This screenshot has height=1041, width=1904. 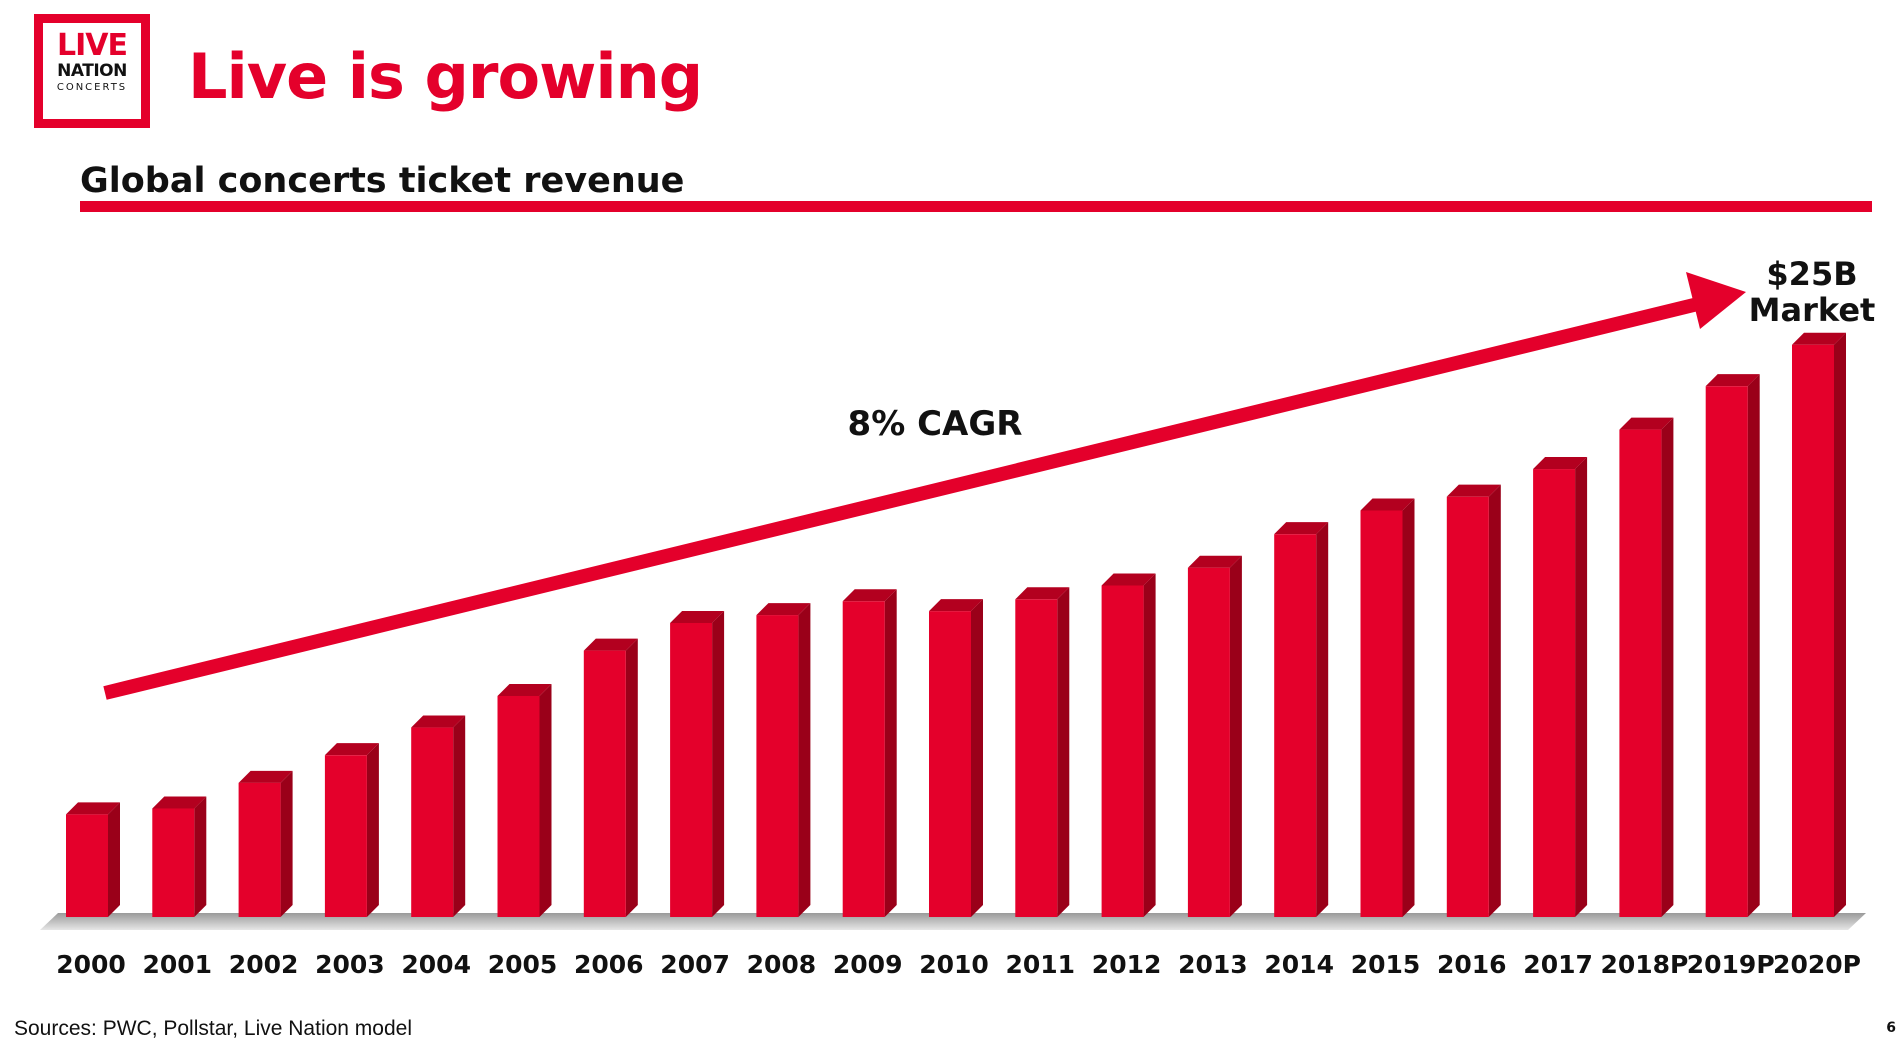 What do you see at coordinates (350, 964) in the screenshot?
I see `x-tick-label: 2003` at bounding box center [350, 964].